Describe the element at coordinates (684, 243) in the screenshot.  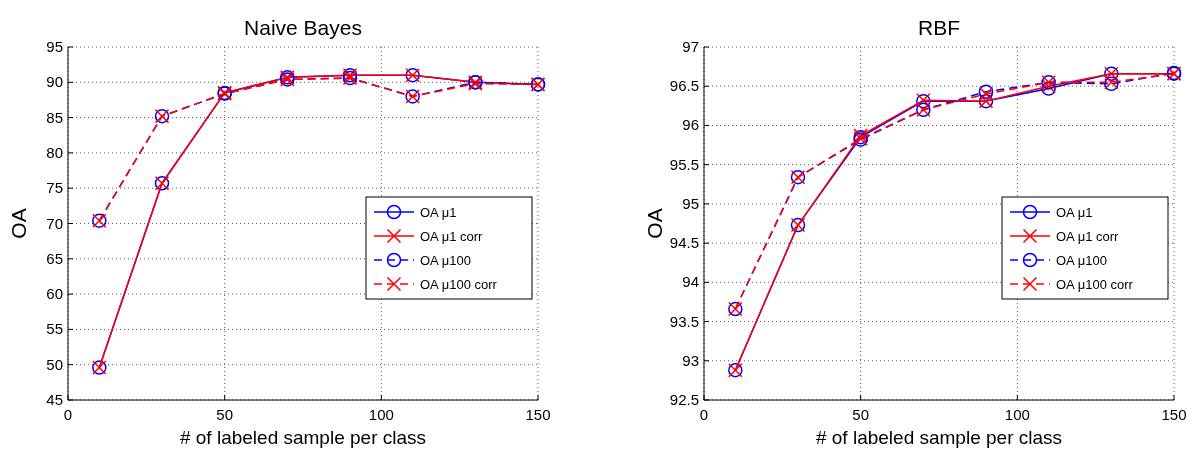
I see `y-tick-label: 94.5` at that location.